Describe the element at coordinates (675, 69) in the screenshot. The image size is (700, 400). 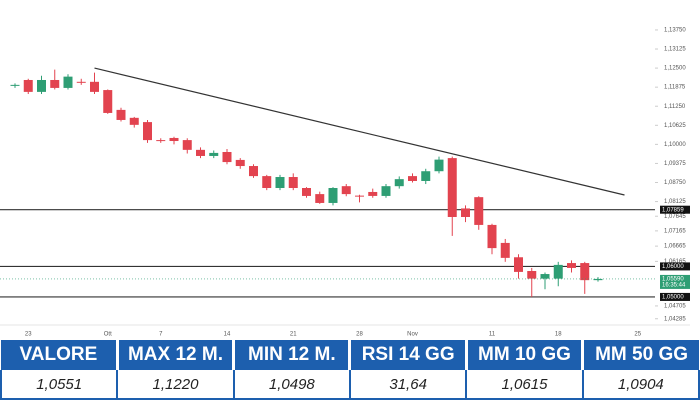
I see `y-tick-label: 1,12500` at that location.